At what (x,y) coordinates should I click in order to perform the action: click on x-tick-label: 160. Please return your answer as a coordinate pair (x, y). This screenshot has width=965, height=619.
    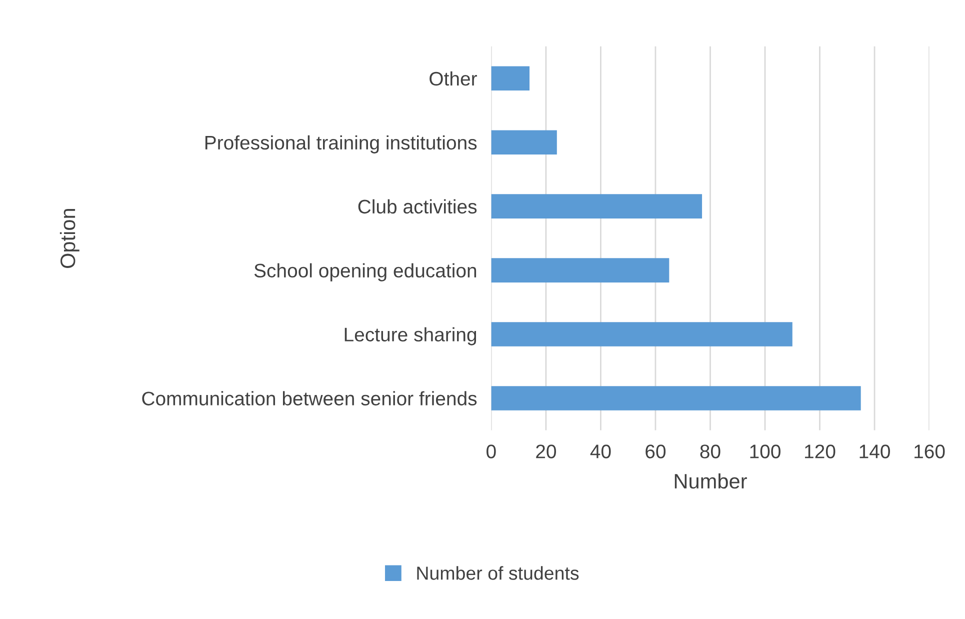
    Looking at the image, I should click on (929, 451).